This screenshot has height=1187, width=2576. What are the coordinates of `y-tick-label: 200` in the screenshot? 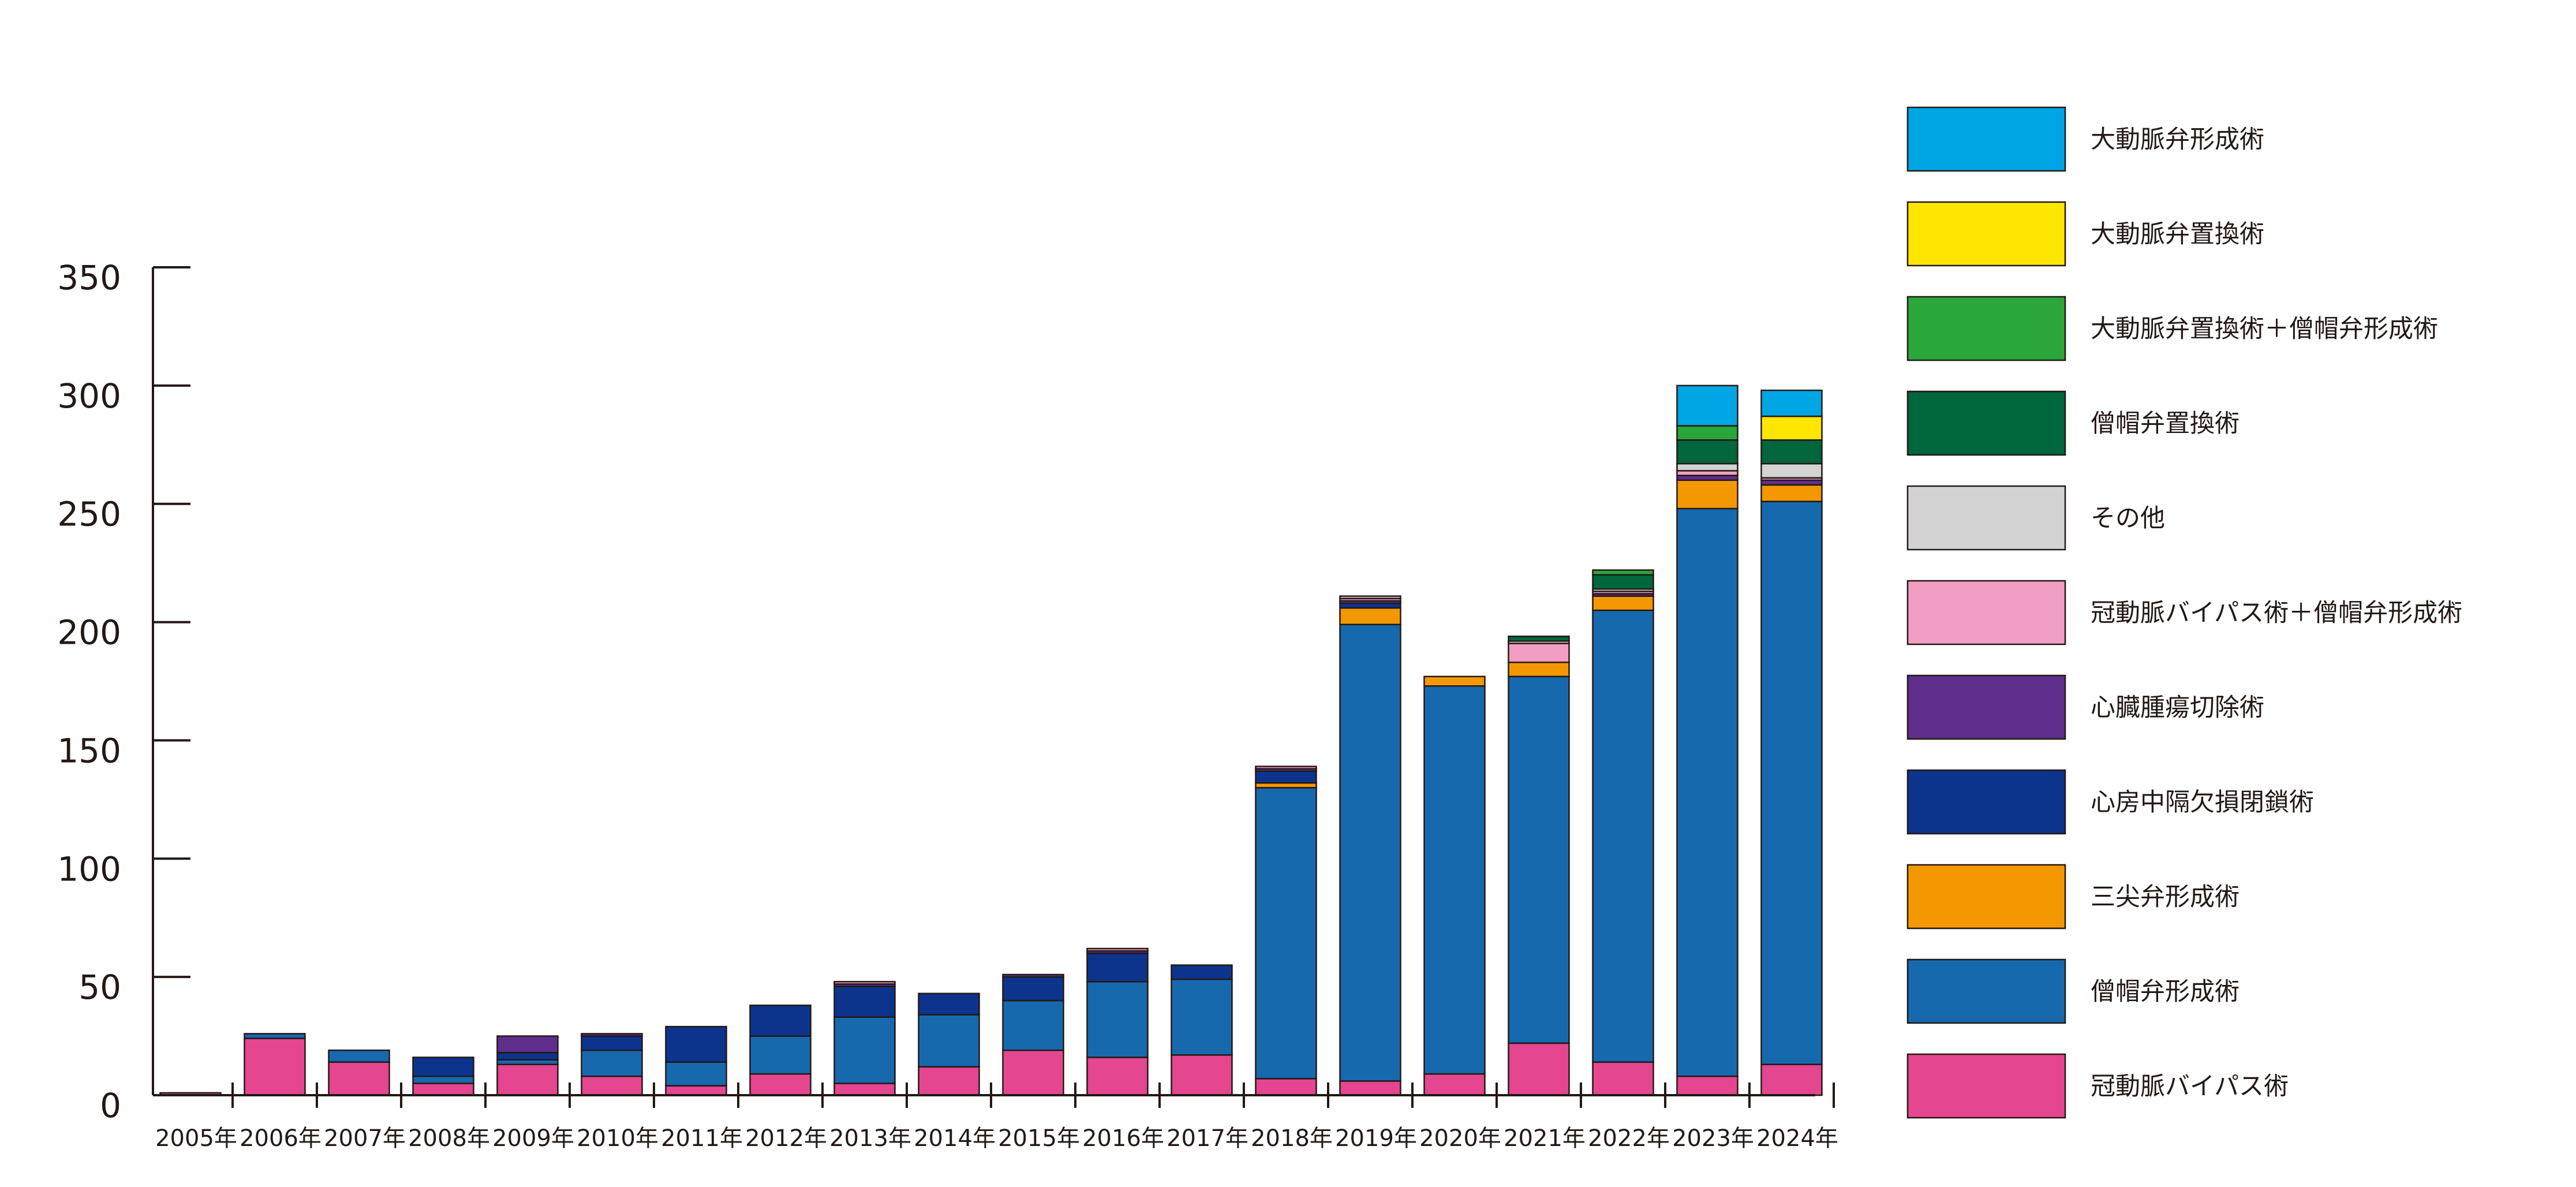 It's located at (89, 632).